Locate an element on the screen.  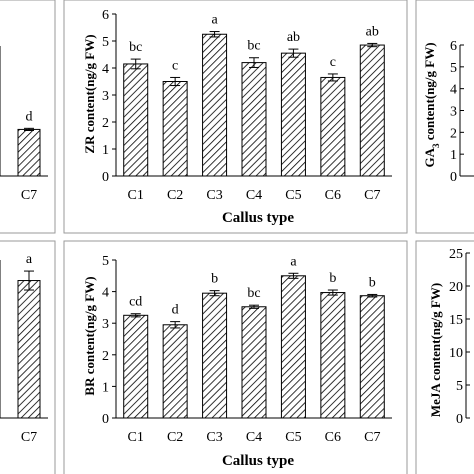
category-label-C1: C1 is located at coordinates (136, 437).